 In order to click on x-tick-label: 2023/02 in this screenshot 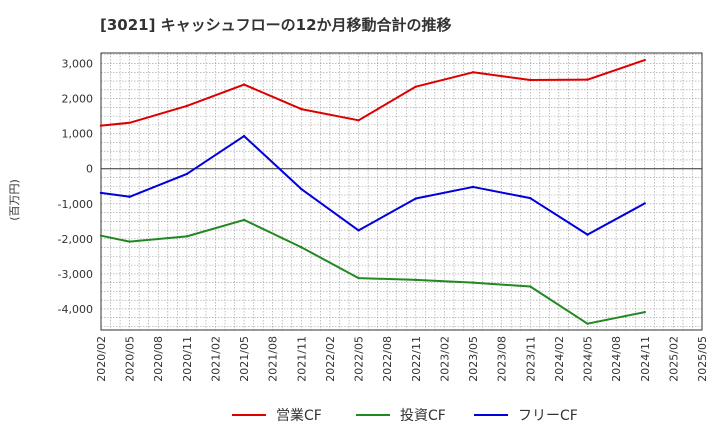, I will do `click(444, 359)`.